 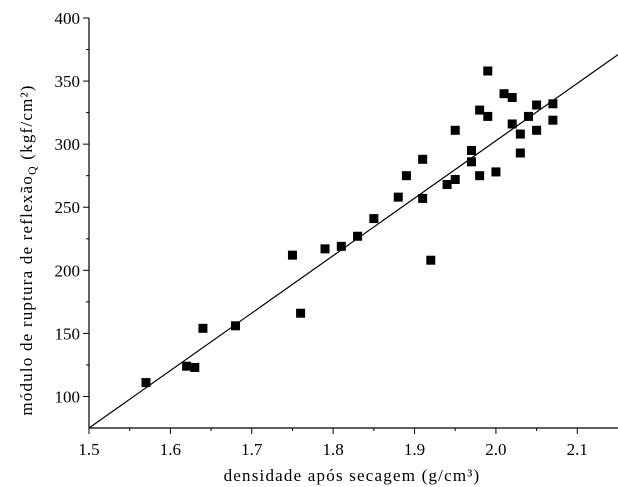 What do you see at coordinates (68, 18) in the screenshot?
I see `y-tick-label: 400` at bounding box center [68, 18].